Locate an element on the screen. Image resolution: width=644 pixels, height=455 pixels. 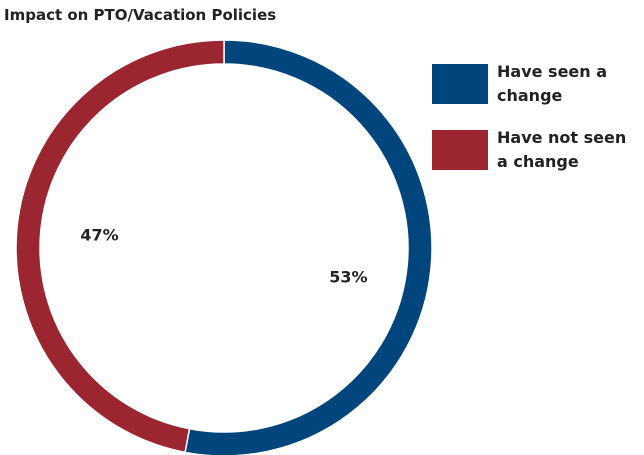
legend-label: Have seen a change is located at coordinates (552, 83).